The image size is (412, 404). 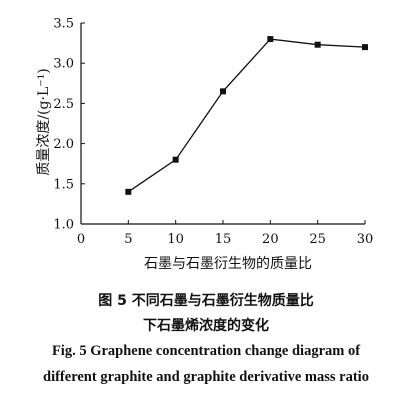 What do you see at coordinates (63, 104) in the screenshot?
I see `y-tick-label: 2.5` at bounding box center [63, 104].